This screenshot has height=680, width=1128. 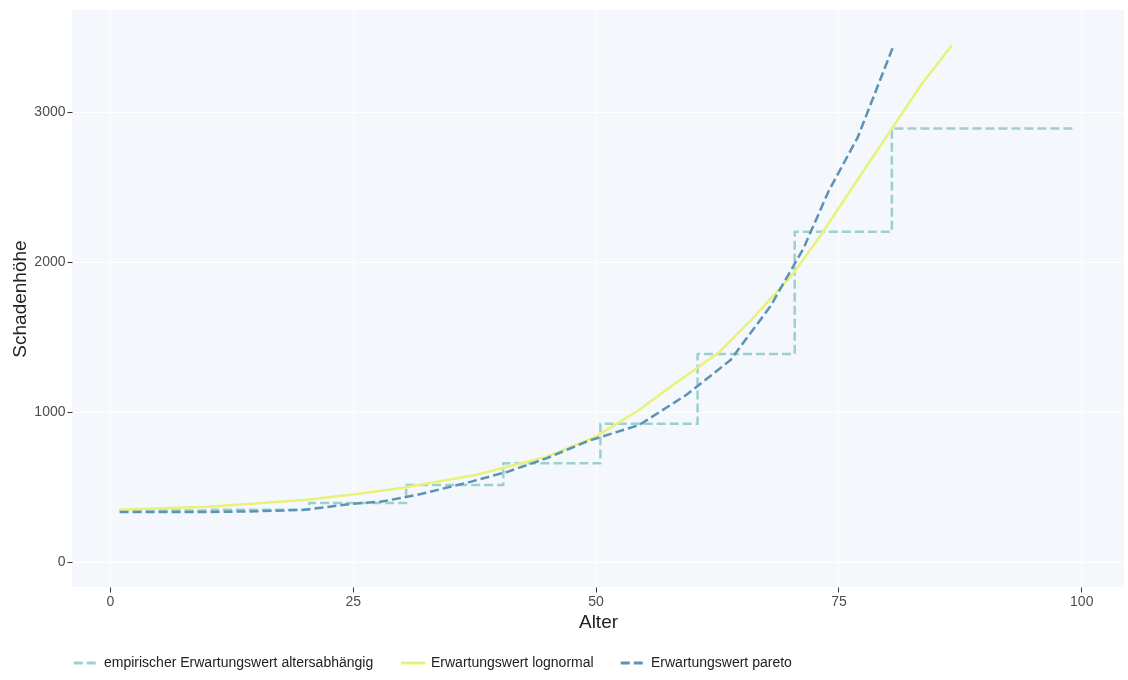 I want to click on y-axis-title: Schadenhöhe, so click(x=20, y=299).